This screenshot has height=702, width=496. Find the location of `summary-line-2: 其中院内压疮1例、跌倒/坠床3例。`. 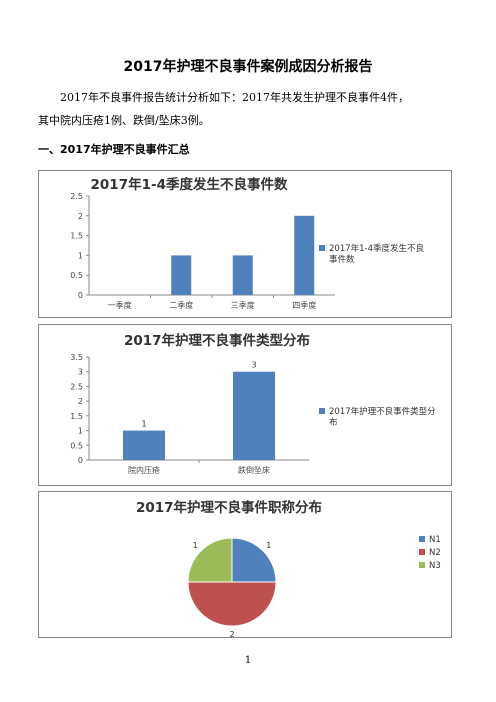

summary-line-2: 其中院内压疮1例、跌倒/坠床3例。 is located at coordinates (124, 120).